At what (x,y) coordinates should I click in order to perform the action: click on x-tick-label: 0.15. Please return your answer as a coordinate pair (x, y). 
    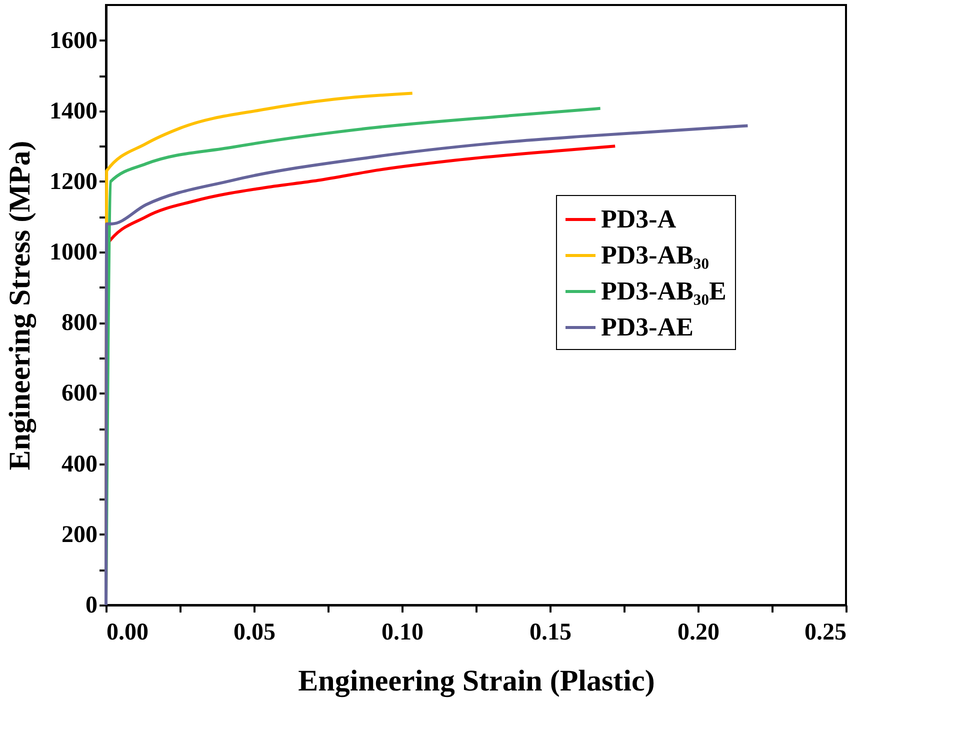
    Looking at the image, I should click on (551, 633).